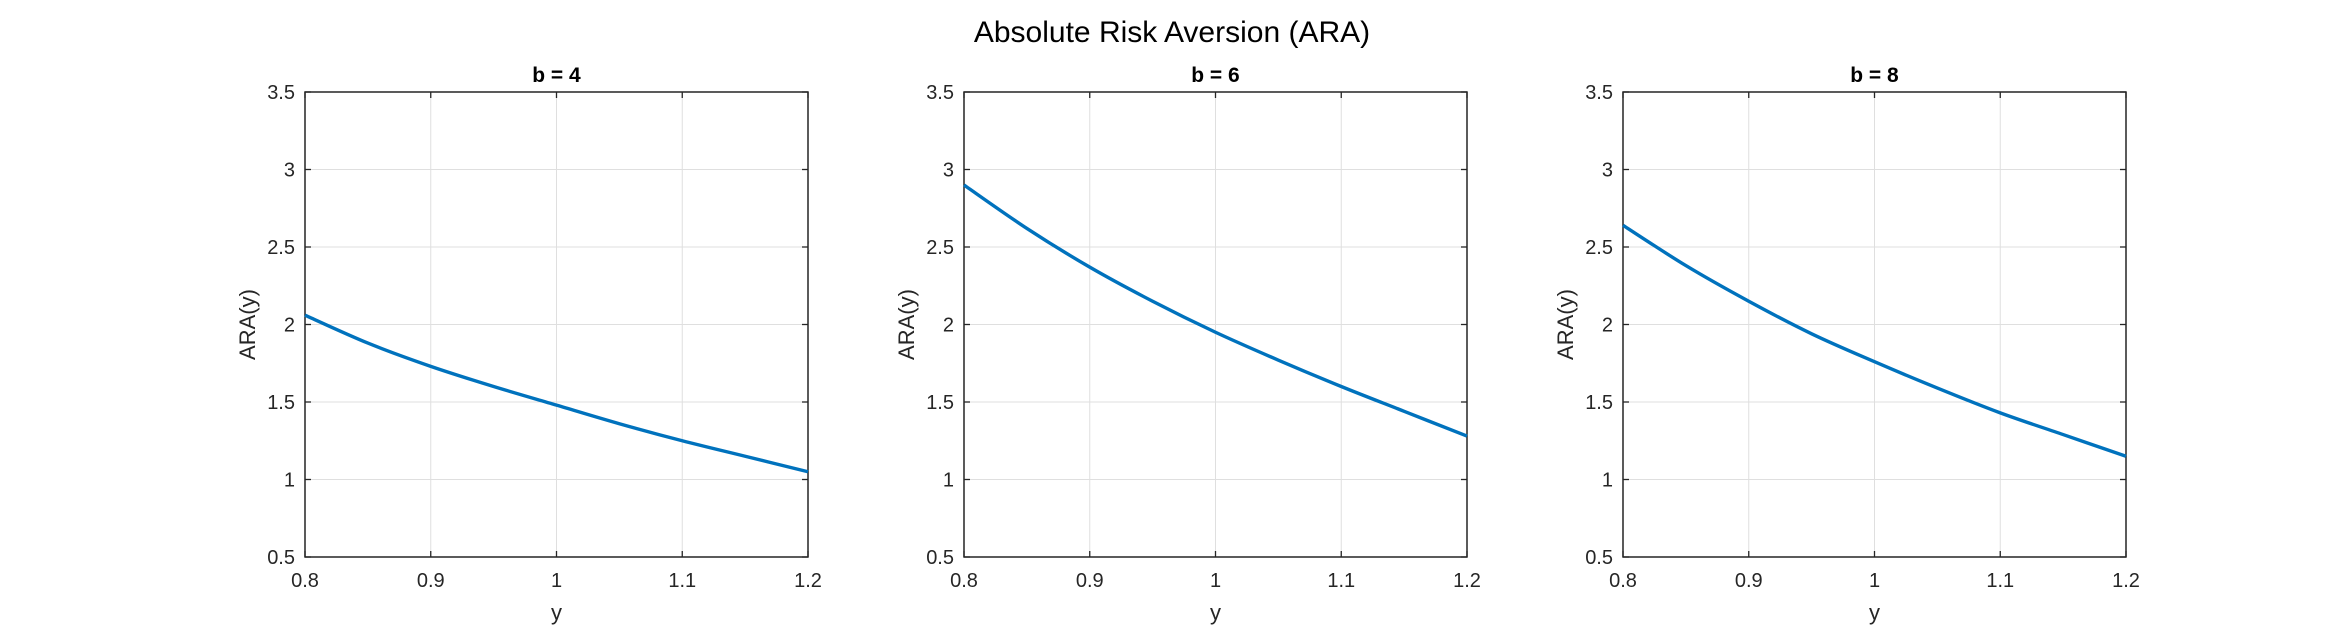  Describe the element at coordinates (1215, 75) in the screenshot. I see `subplot-title: b = 6` at that location.